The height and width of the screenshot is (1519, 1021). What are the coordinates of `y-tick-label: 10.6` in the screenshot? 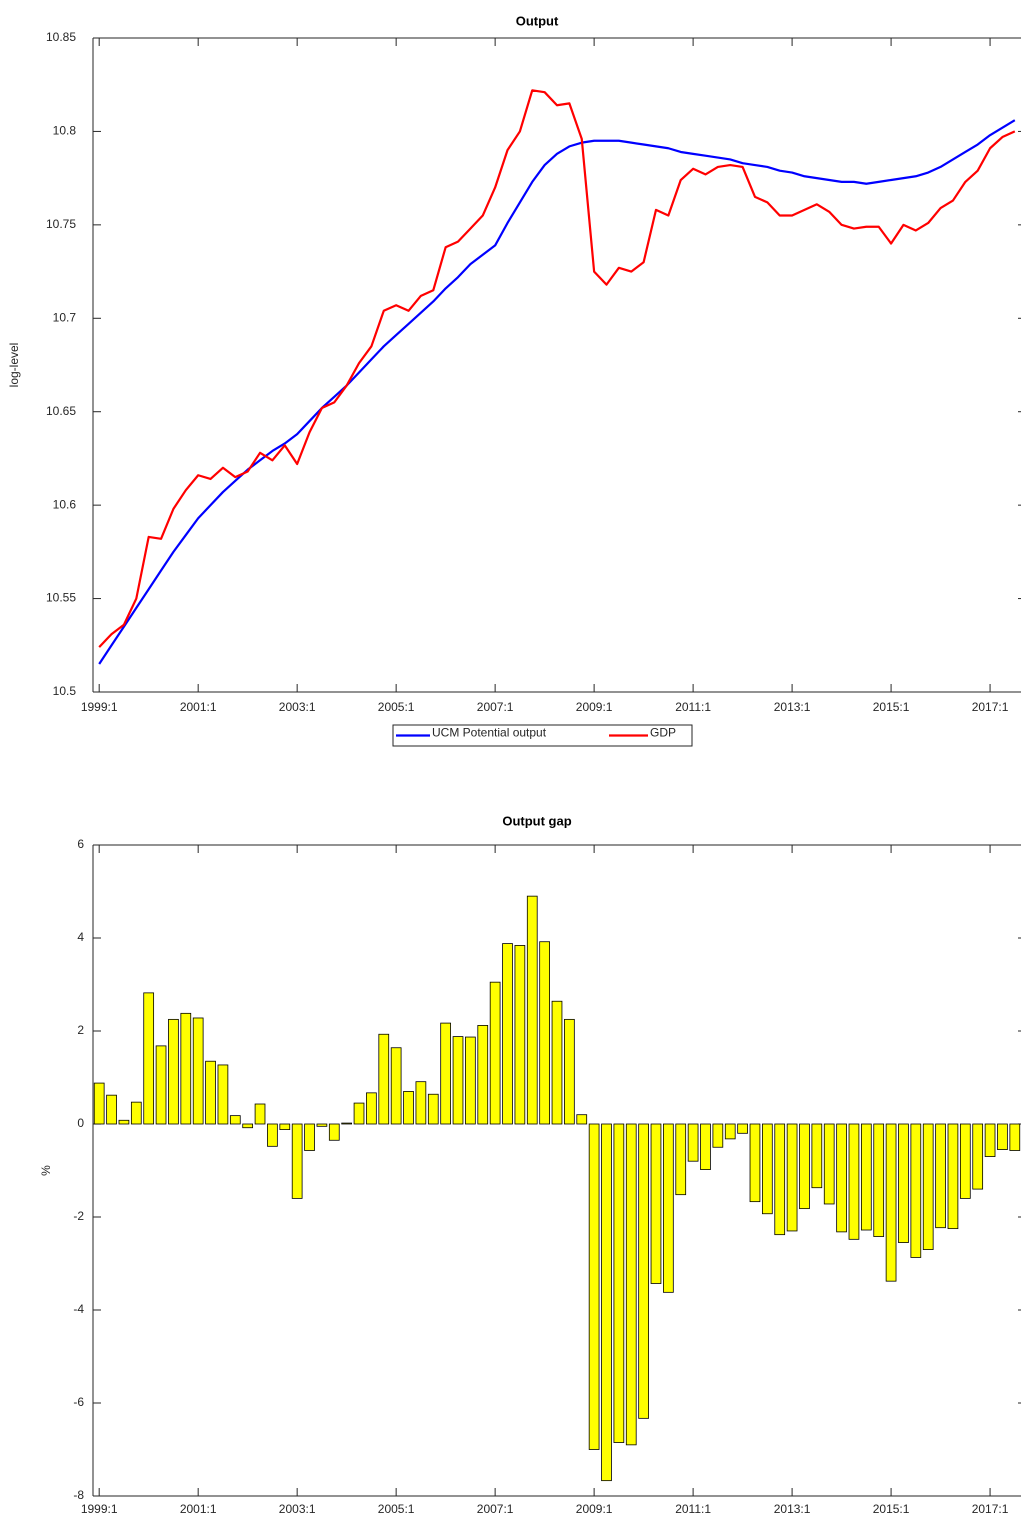 It's located at (65, 504).